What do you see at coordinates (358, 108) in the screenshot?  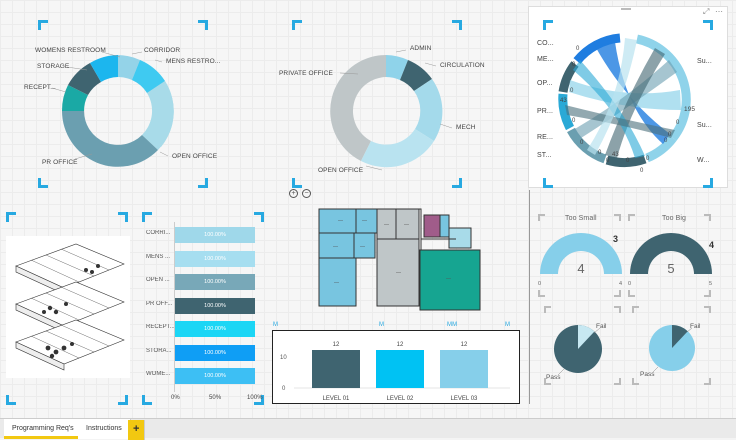 I see `donut2-slice-private-office` at bounding box center [358, 108].